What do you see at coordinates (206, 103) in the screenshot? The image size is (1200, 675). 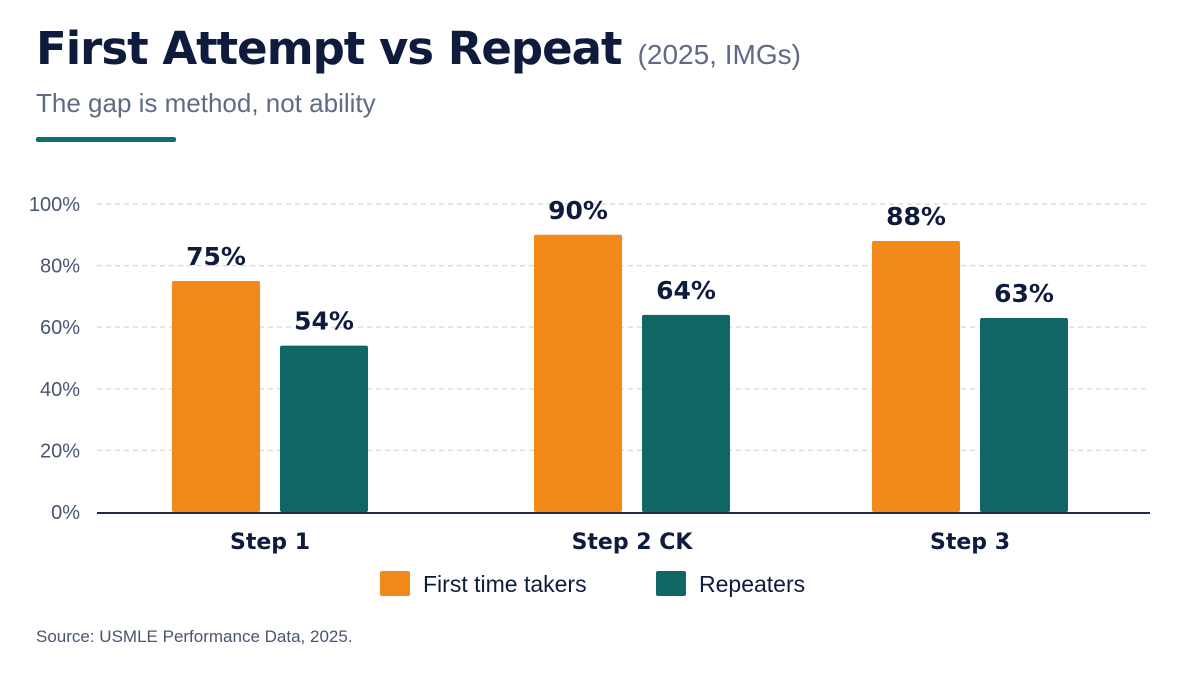 I see `chart-subtitle: The gap is method, not ability` at bounding box center [206, 103].